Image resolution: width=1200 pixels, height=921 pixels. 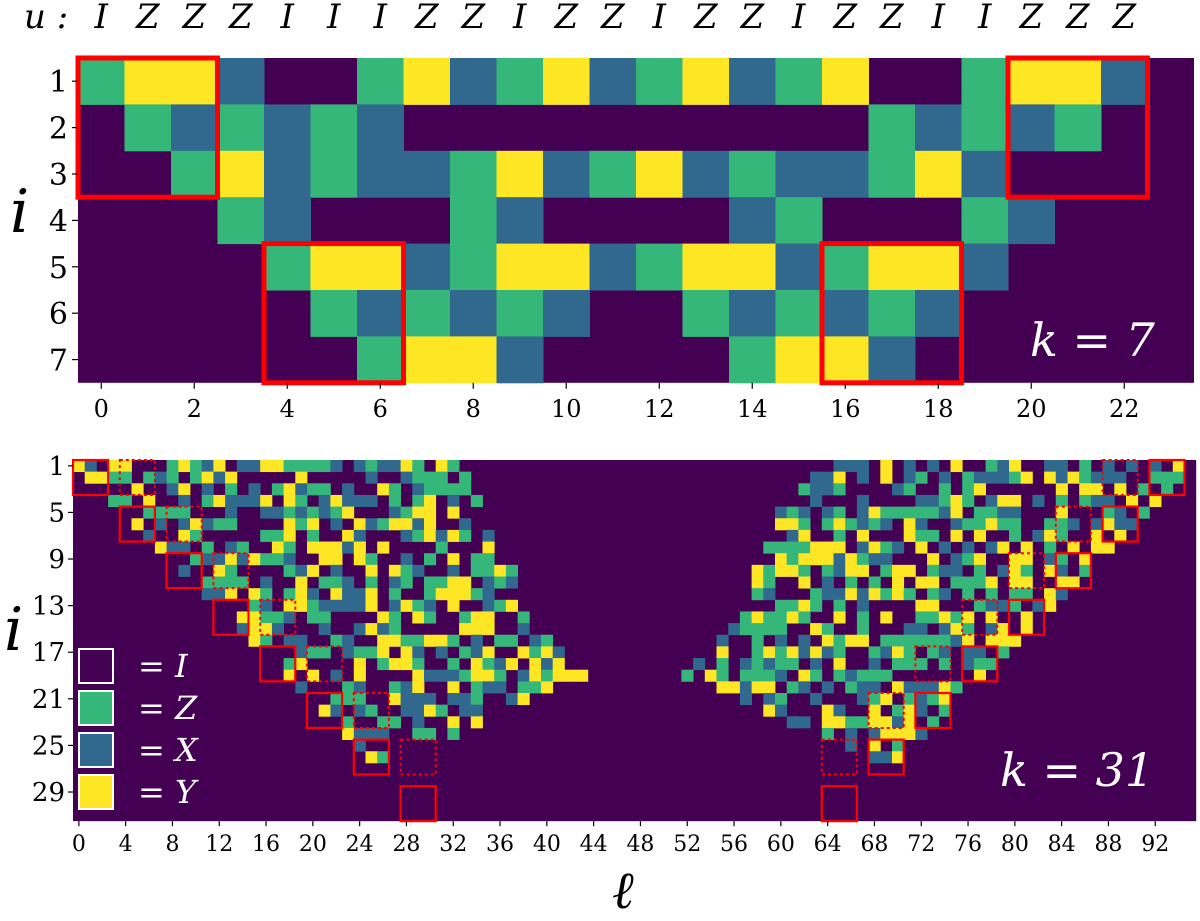 I want to click on bottom-dotted-box, so click(x=886, y=710).